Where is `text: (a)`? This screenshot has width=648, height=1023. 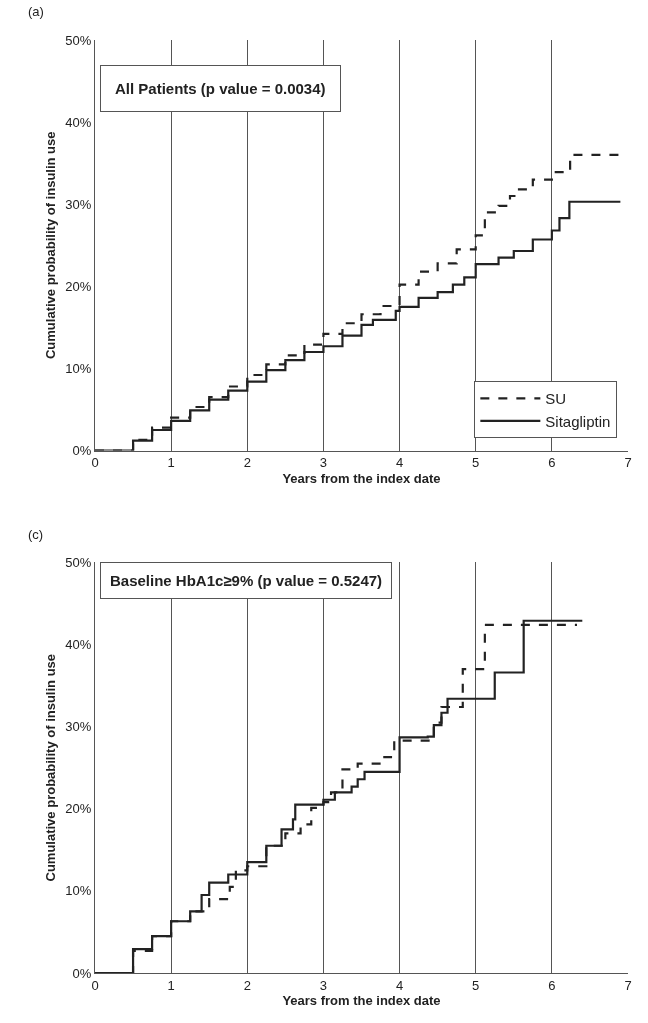 text: (a) is located at coordinates (36, 11).